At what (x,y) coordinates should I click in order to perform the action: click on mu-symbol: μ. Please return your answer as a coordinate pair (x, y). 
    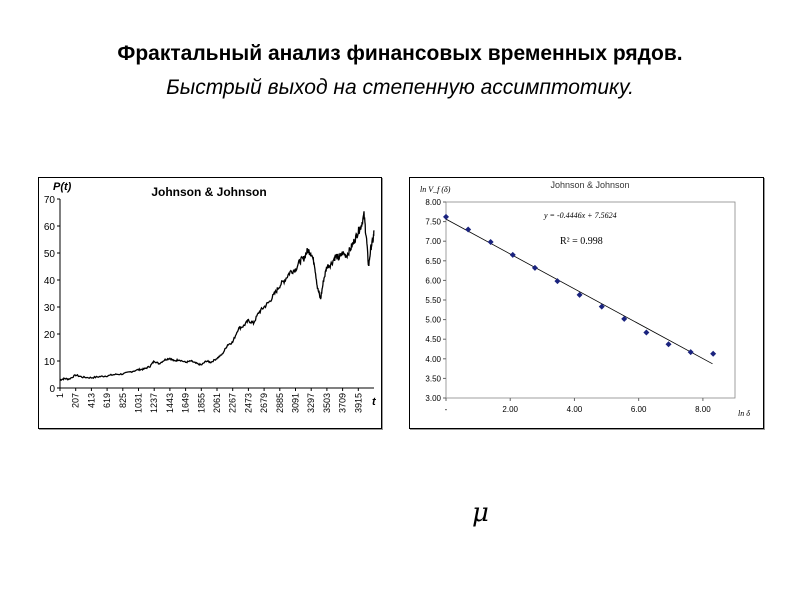
    Looking at the image, I should click on (480, 513).